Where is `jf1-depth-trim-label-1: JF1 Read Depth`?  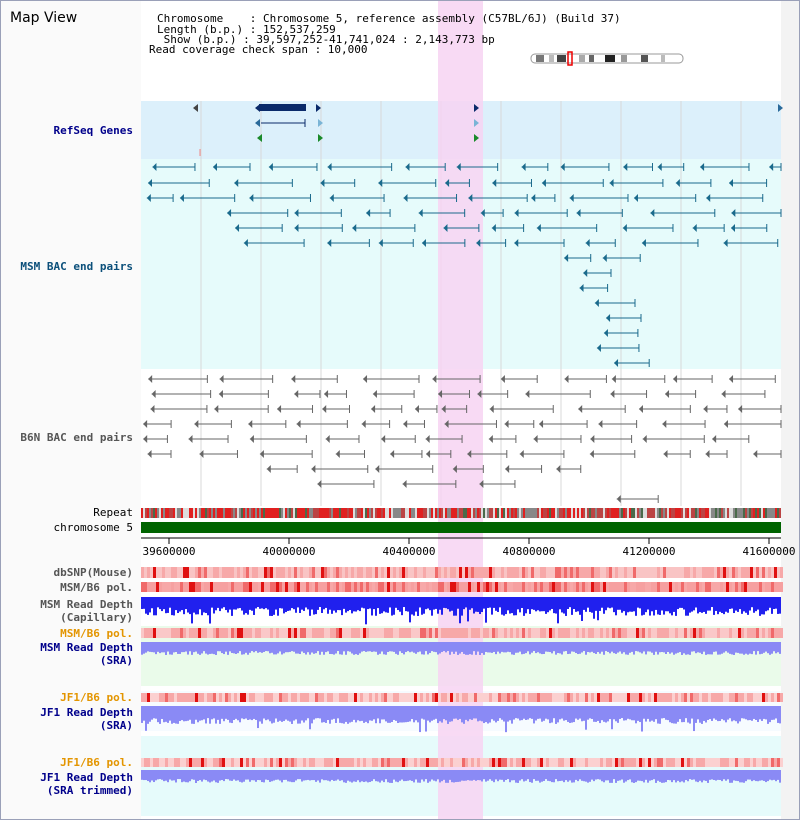
jf1-depth-trim-label-1: JF1 Read Depth is located at coordinates (86, 777).